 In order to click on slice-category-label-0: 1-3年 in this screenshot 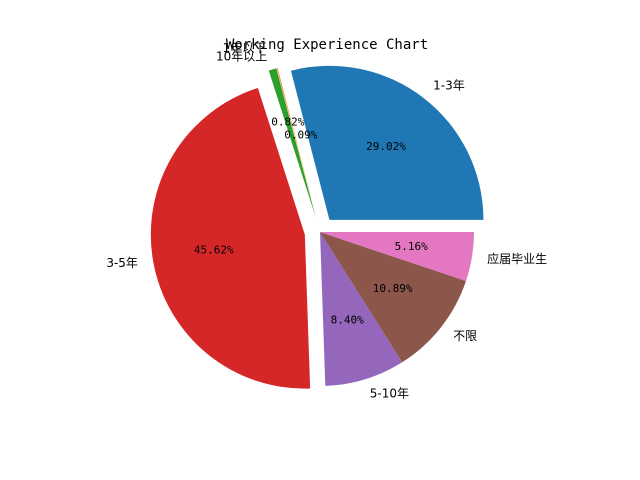, I will do `click(449, 85)`.